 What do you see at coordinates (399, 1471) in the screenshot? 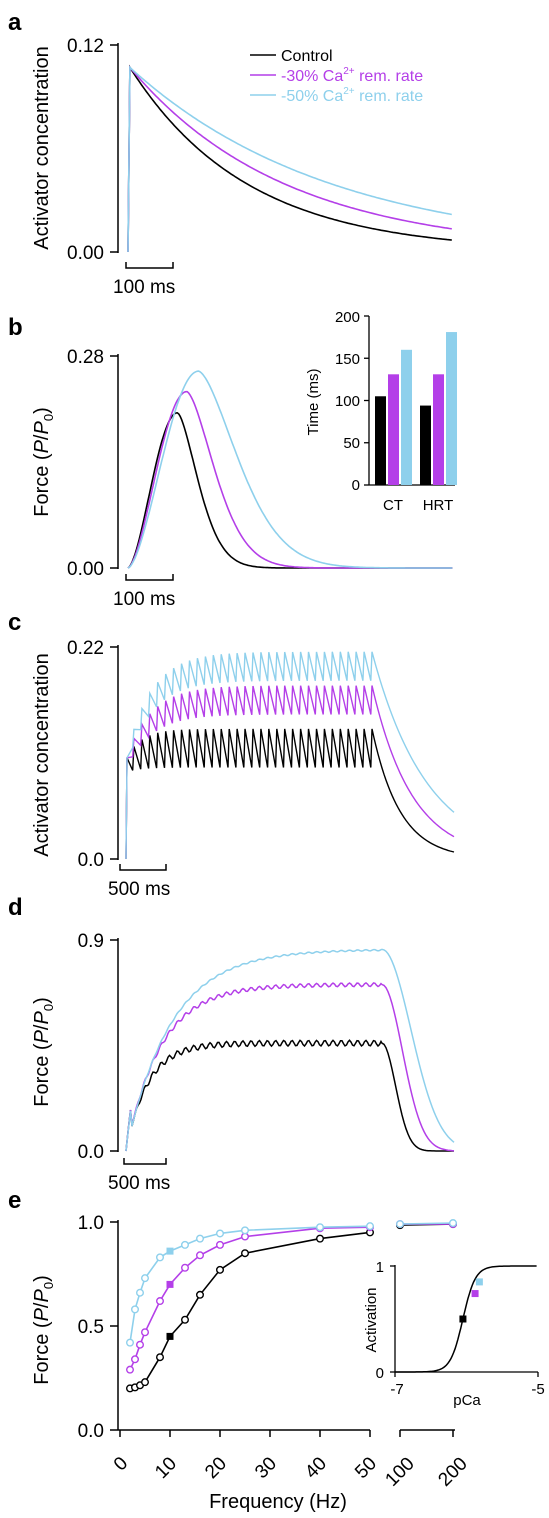
I see `panel-e-xtick-label-100: 100` at bounding box center [399, 1471].